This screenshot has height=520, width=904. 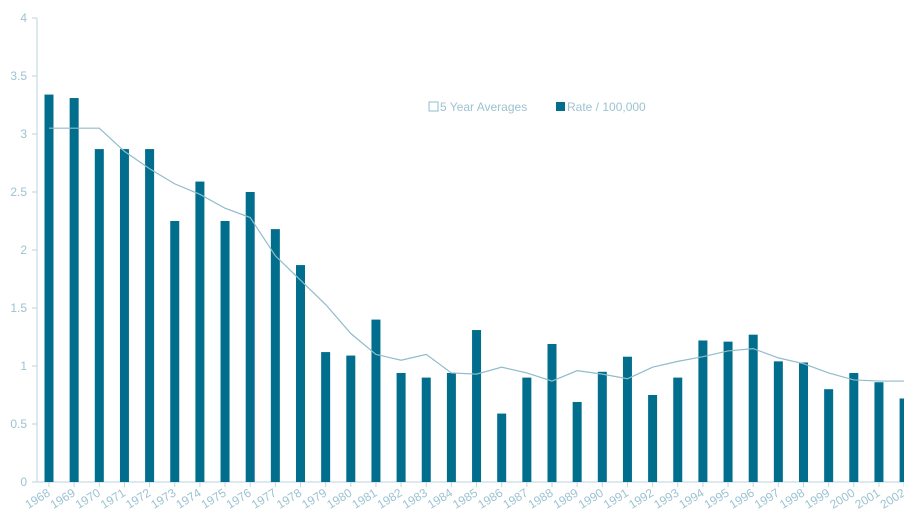 What do you see at coordinates (18, 308) in the screenshot?
I see `y-tick-label: 1.5` at bounding box center [18, 308].